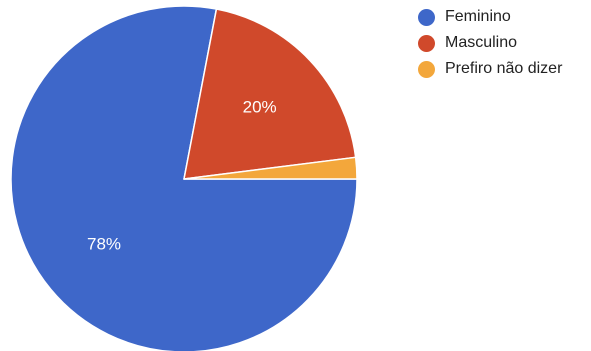 The height and width of the screenshot is (351, 591). I want to click on legend-swatch-masculino, so click(426, 43).